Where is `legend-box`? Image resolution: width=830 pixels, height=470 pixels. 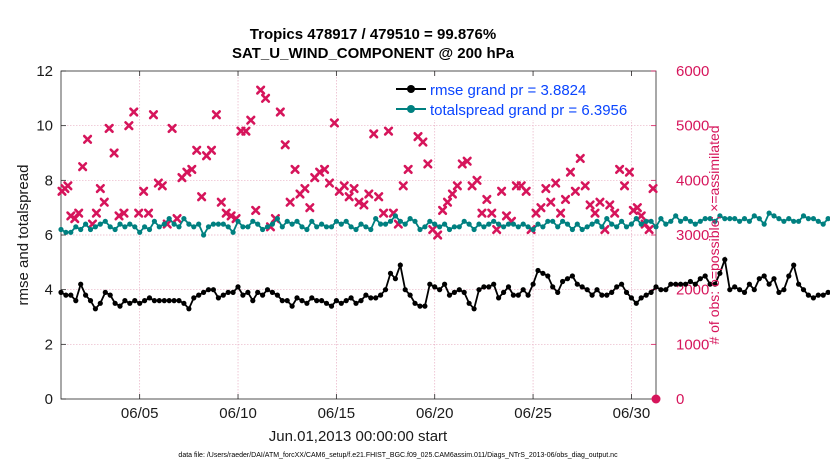
legend-box is located at coordinates (521, 98).